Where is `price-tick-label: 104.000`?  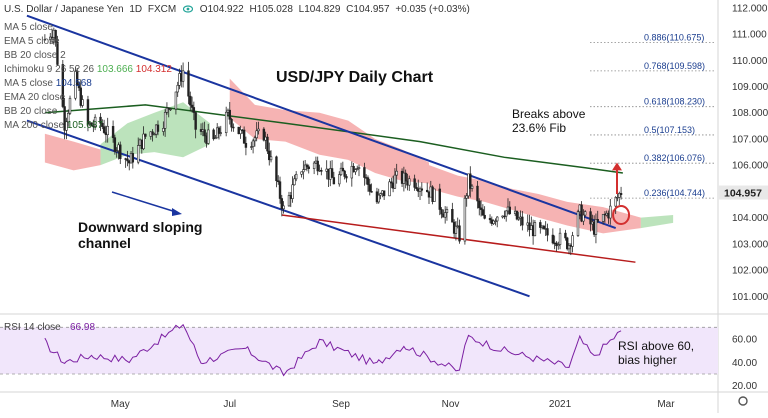
price-tick-label: 104.000 is located at coordinates (750, 218).